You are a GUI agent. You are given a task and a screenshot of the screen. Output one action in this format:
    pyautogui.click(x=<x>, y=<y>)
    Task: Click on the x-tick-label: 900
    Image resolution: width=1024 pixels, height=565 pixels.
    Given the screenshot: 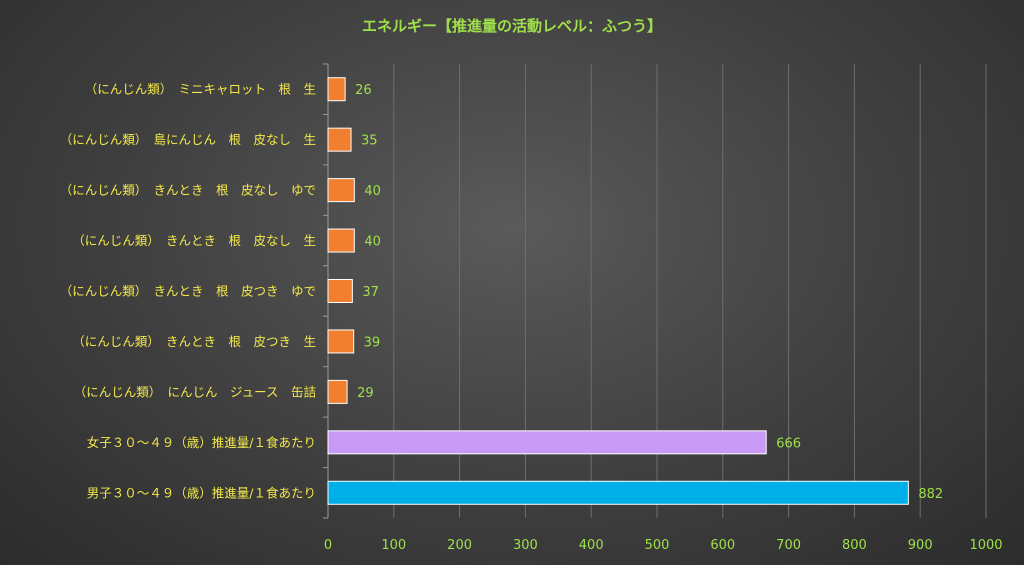 What is the action you would take?
    pyautogui.click(x=920, y=545)
    